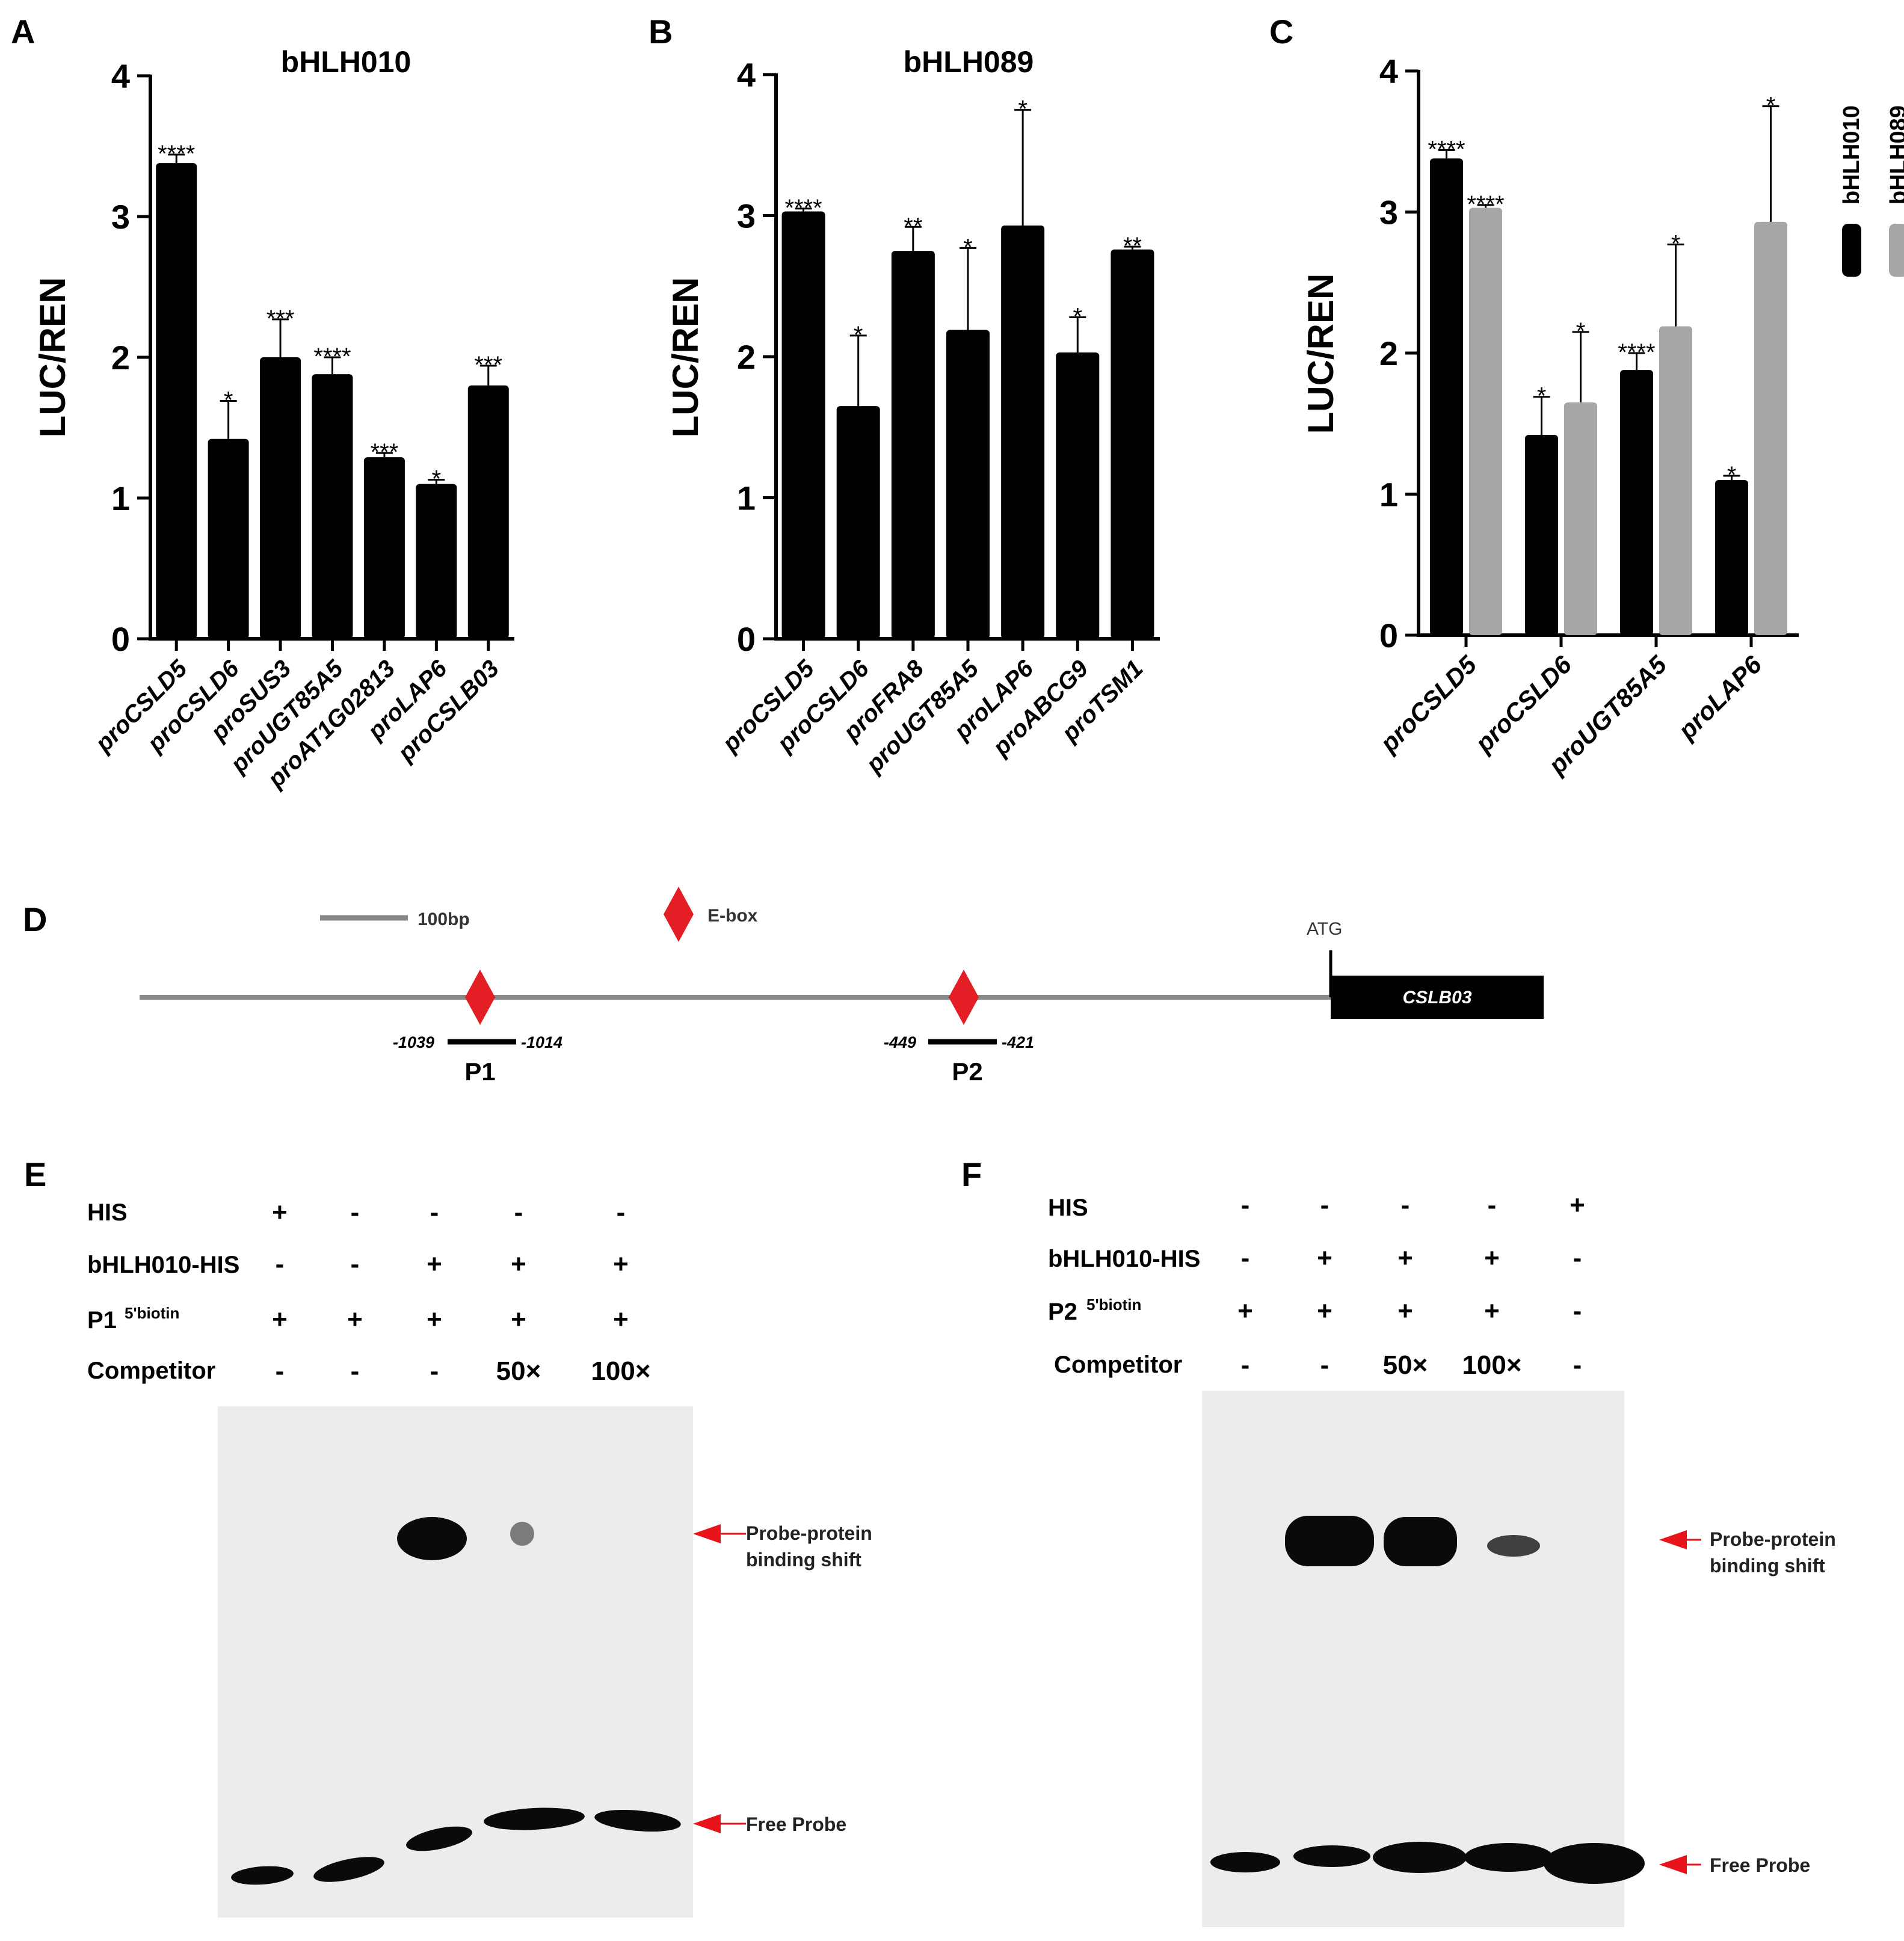  Describe the element at coordinates (1413, 1659) in the screenshot. I see `gel-background` at that location.